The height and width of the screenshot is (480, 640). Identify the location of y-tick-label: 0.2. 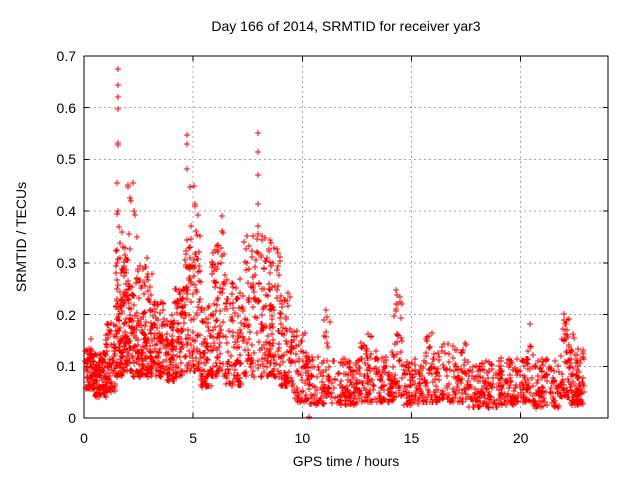
(66, 314).